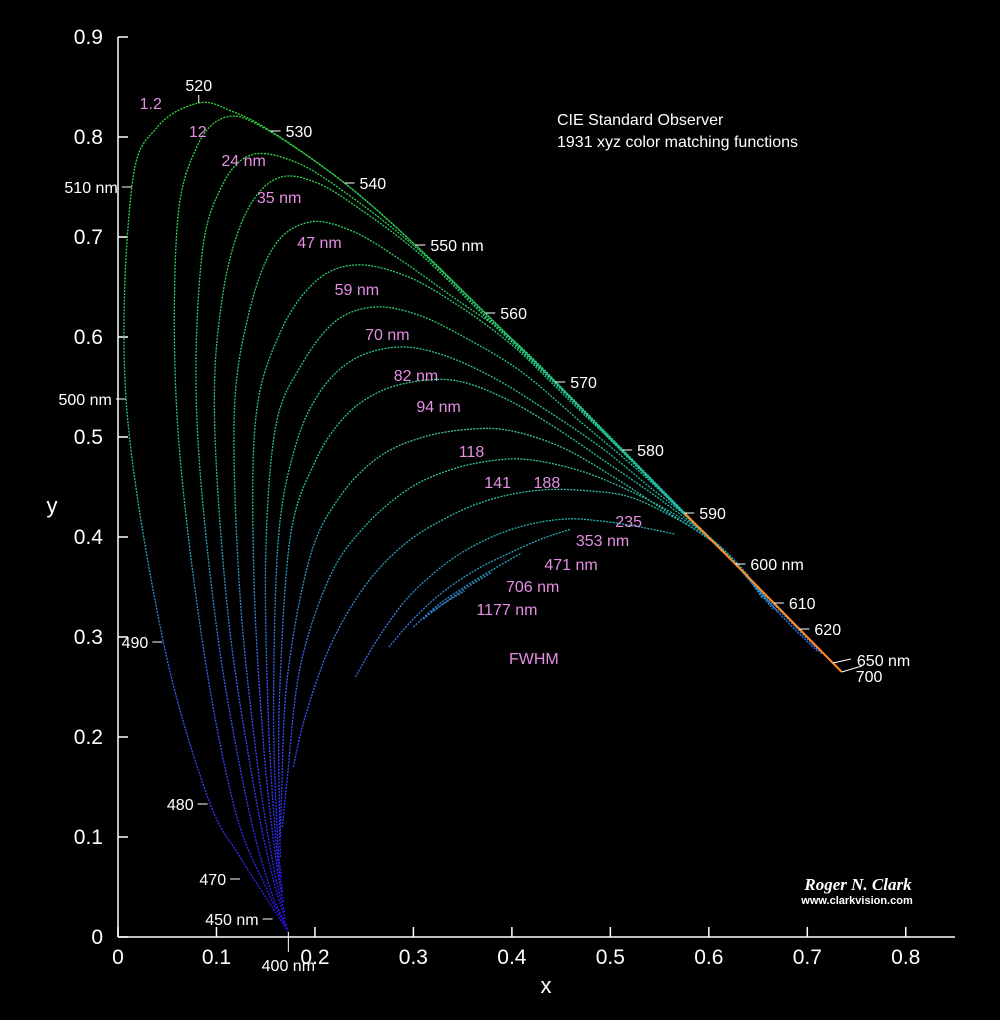 The image size is (1000, 1020). What do you see at coordinates (85, 400) in the screenshot?
I see `wavelength-label: 500 nm` at bounding box center [85, 400].